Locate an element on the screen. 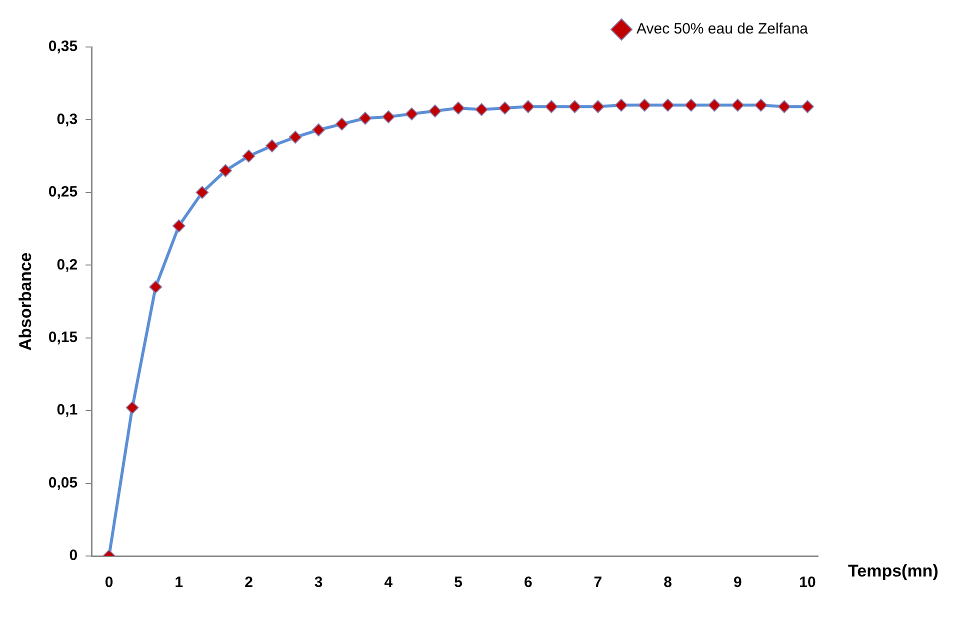  x-axis-title: Temps(mn) is located at coordinates (893, 571).